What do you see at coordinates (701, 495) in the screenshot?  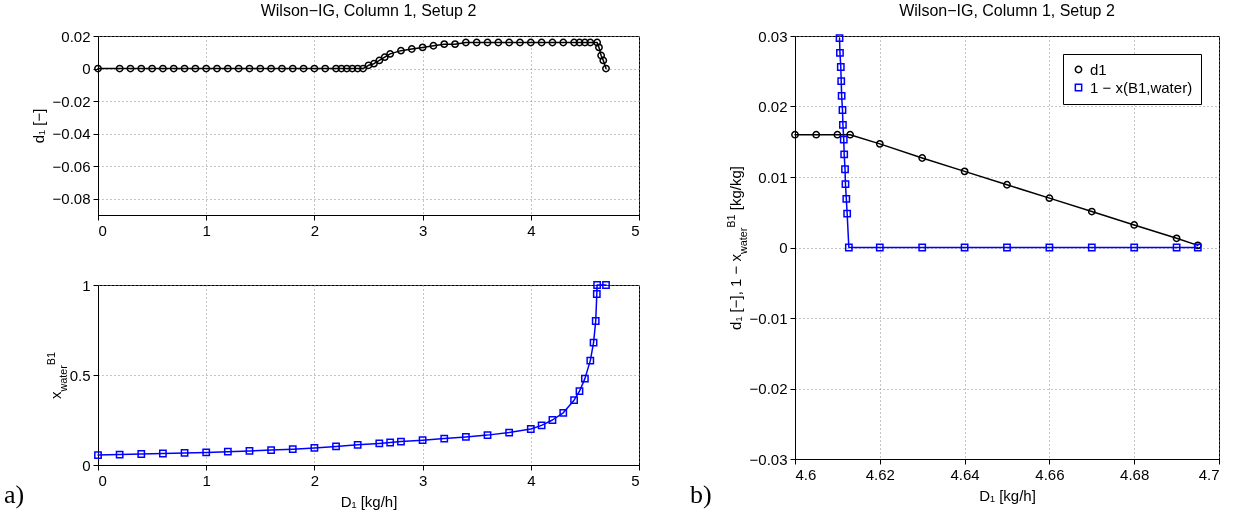 I see `text: b)` at bounding box center [701, 495].